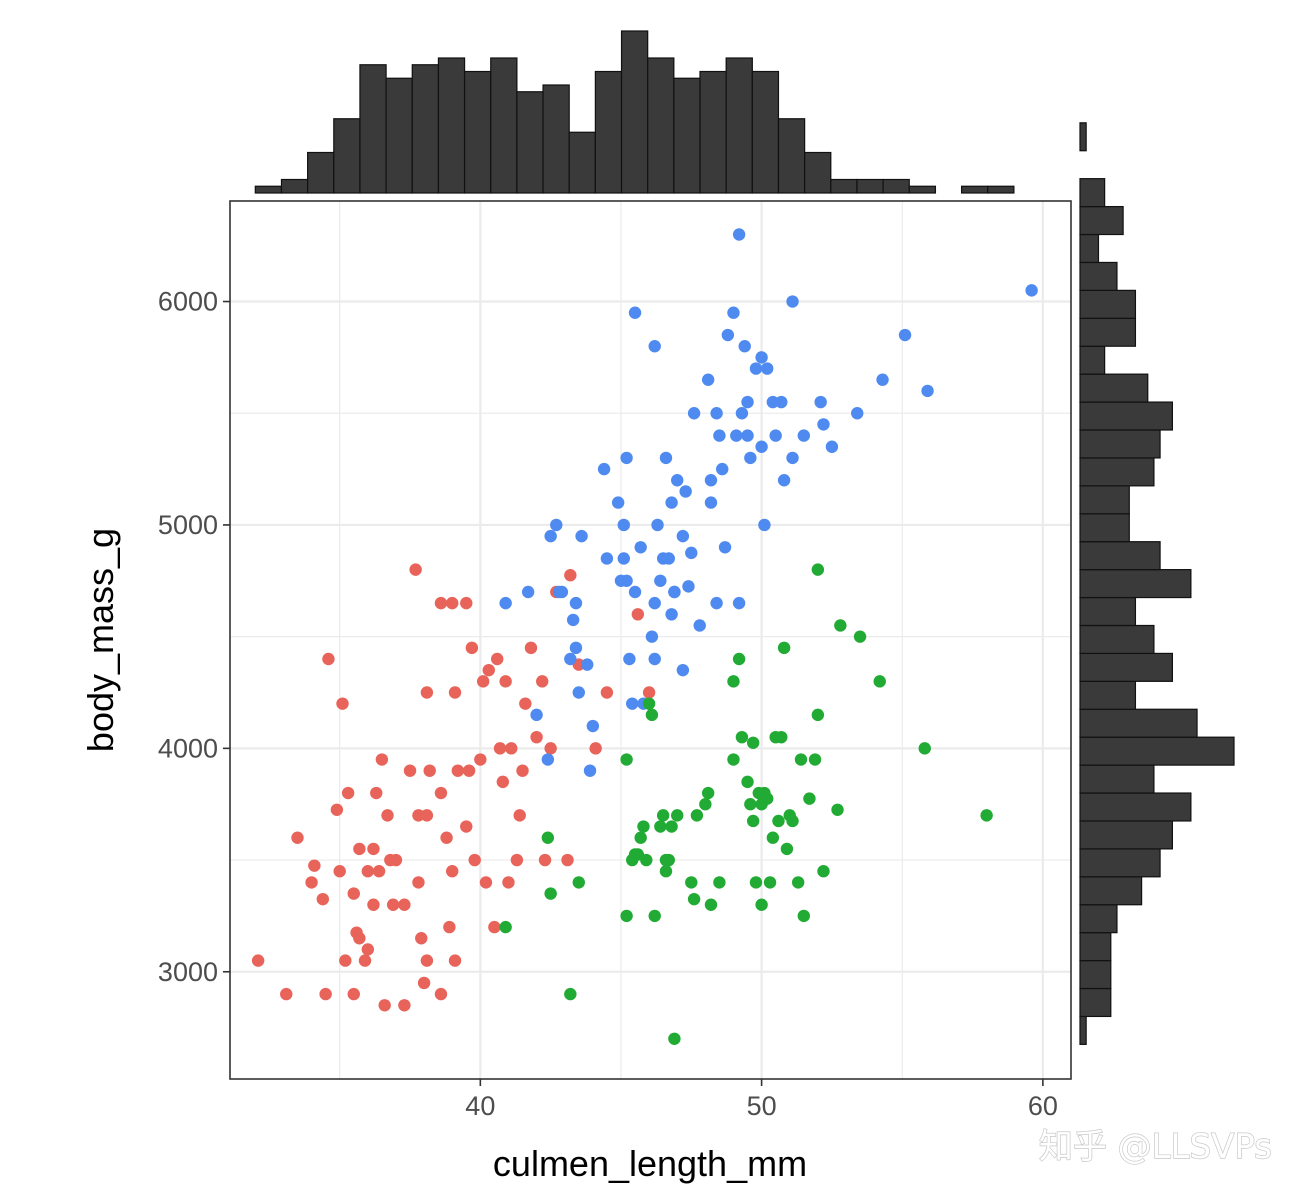 Image resolution: width=1306 pixels, height=1198 pixels. Describe the element at coordinates (480, 1106) in the screenshot. I see `x-tick-label: 40` at that location.